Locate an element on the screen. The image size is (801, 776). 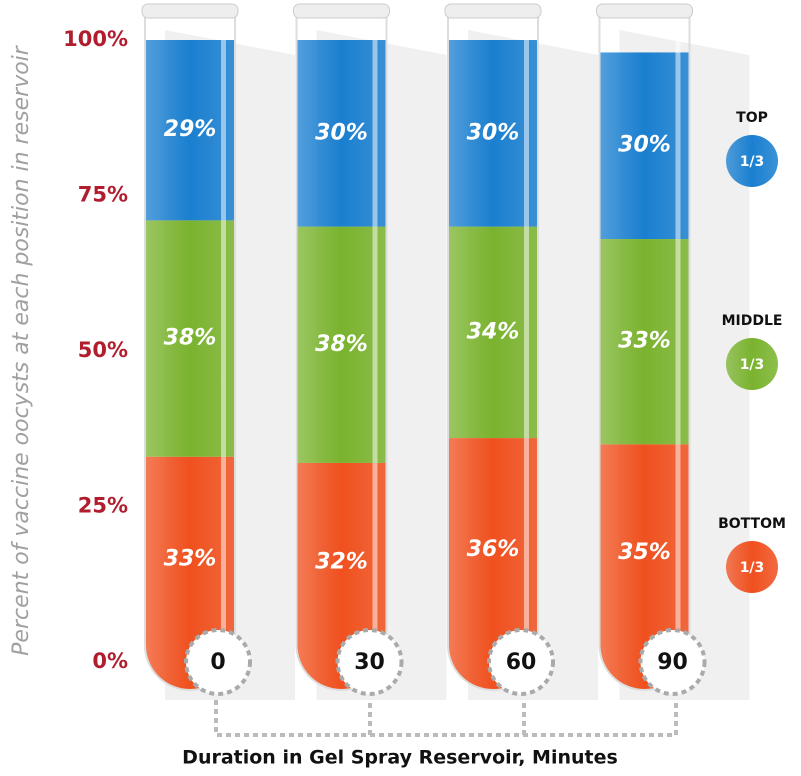
x-tick-label: 60 is located at coordinates (521, 662).